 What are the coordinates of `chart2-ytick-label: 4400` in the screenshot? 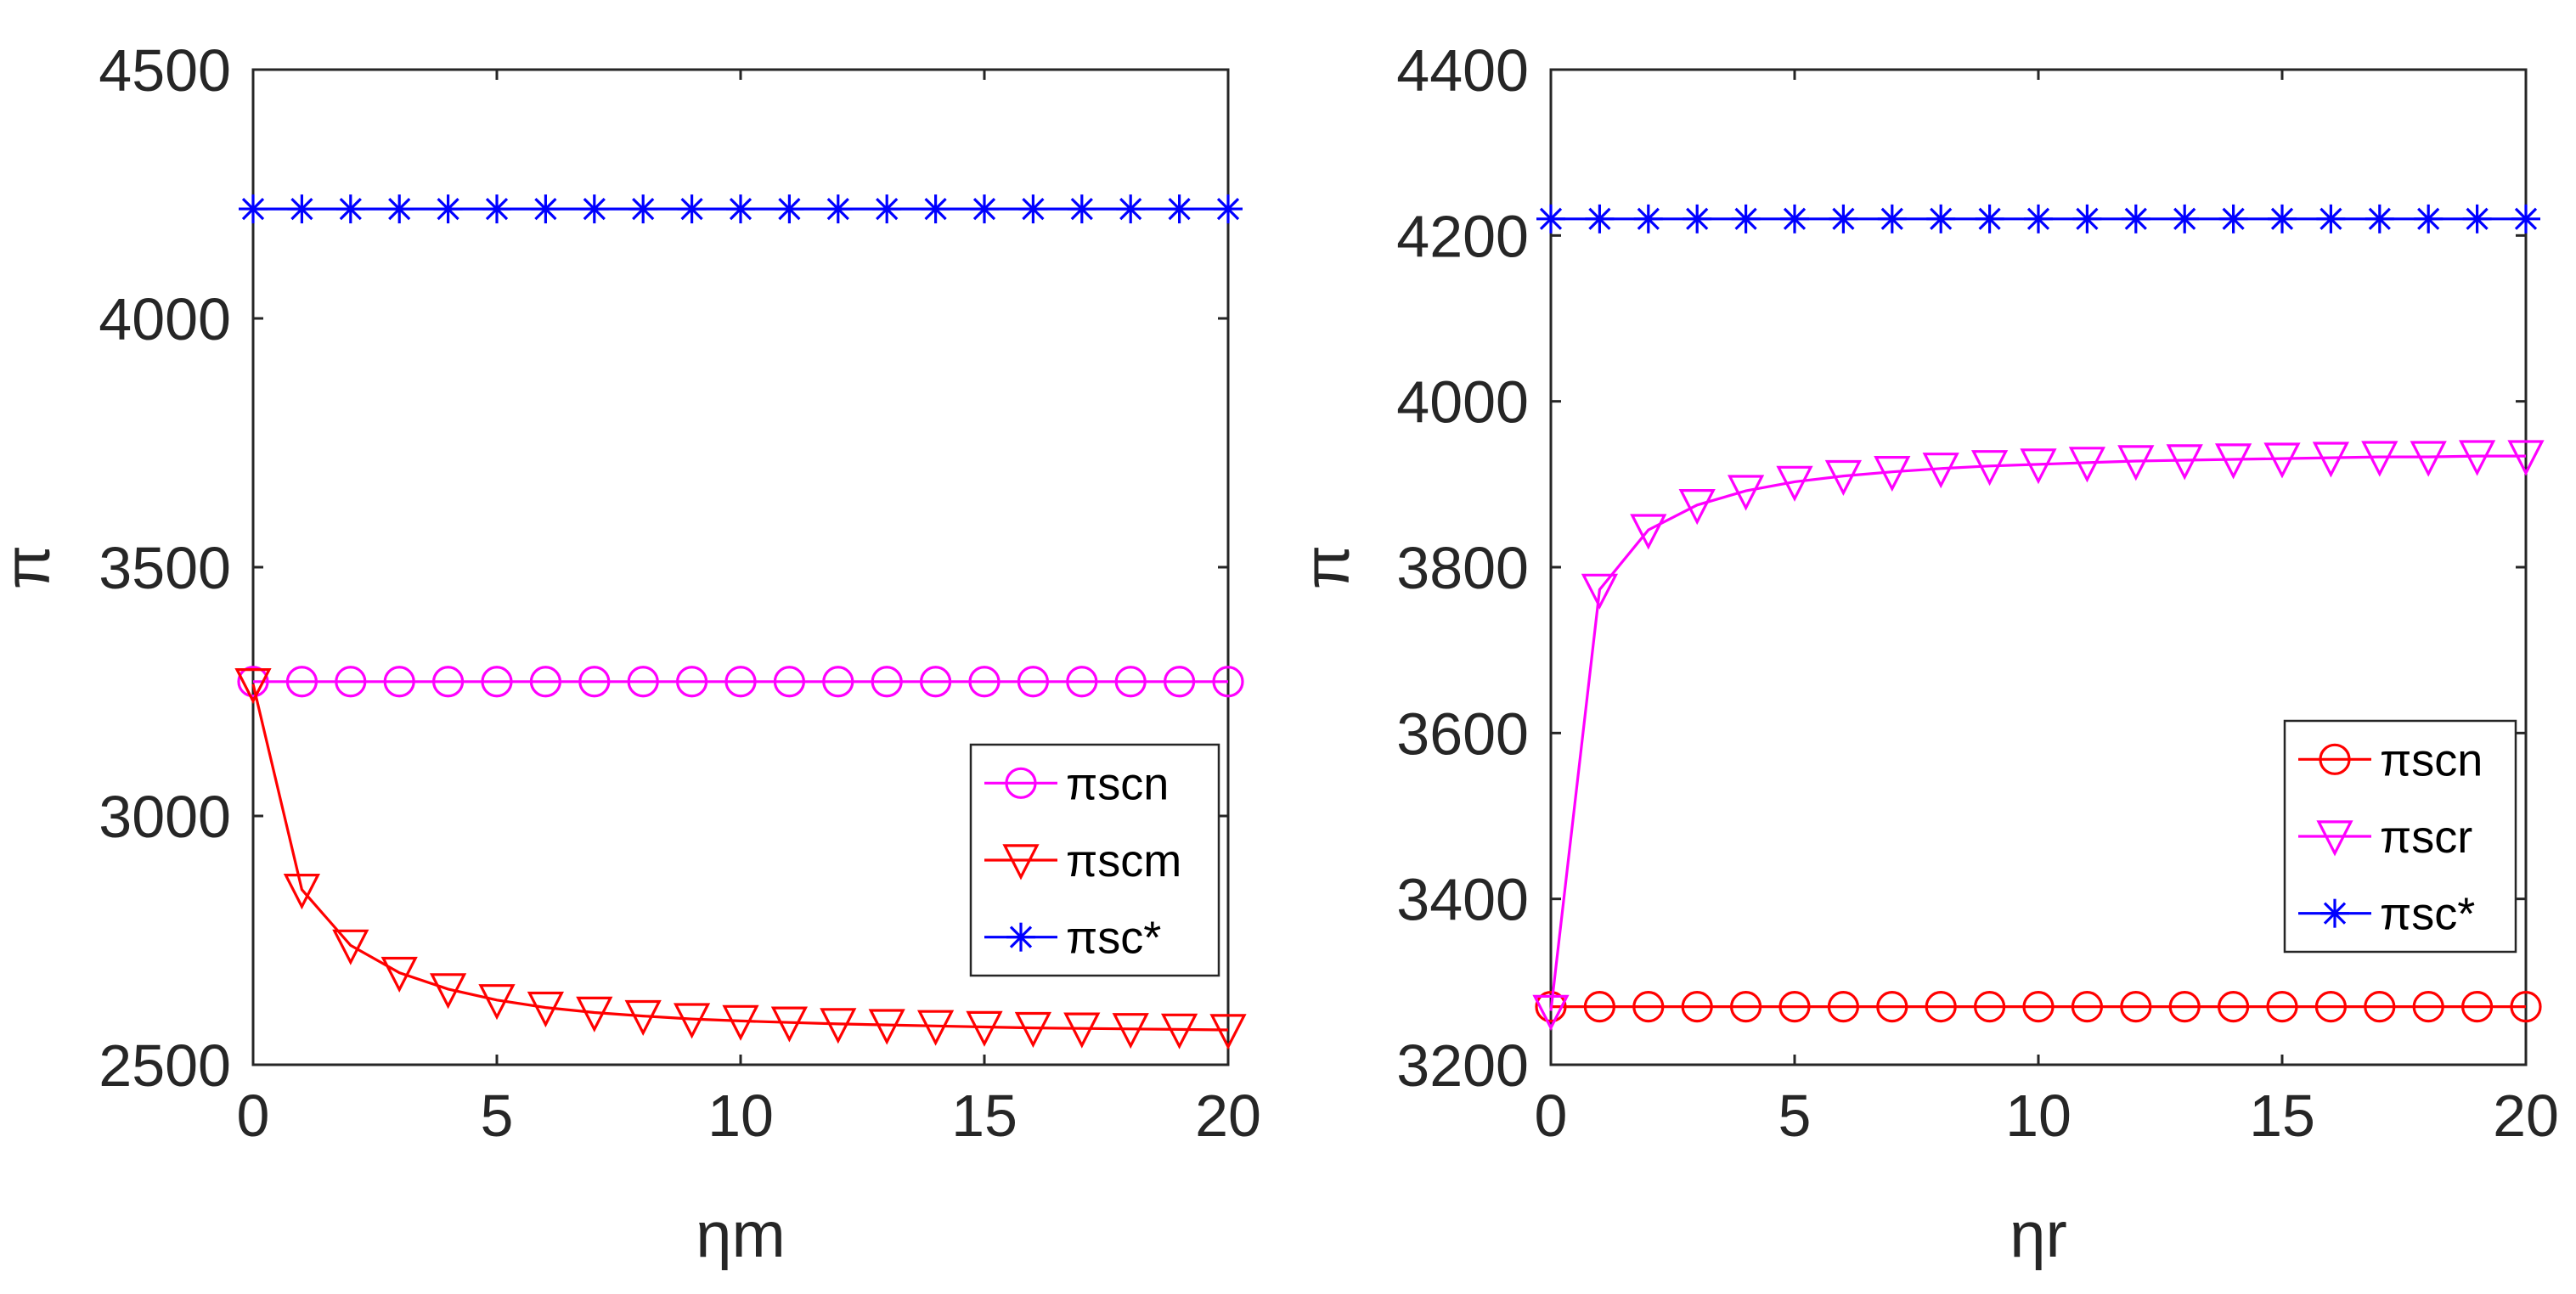 It's located at (1462, 70).